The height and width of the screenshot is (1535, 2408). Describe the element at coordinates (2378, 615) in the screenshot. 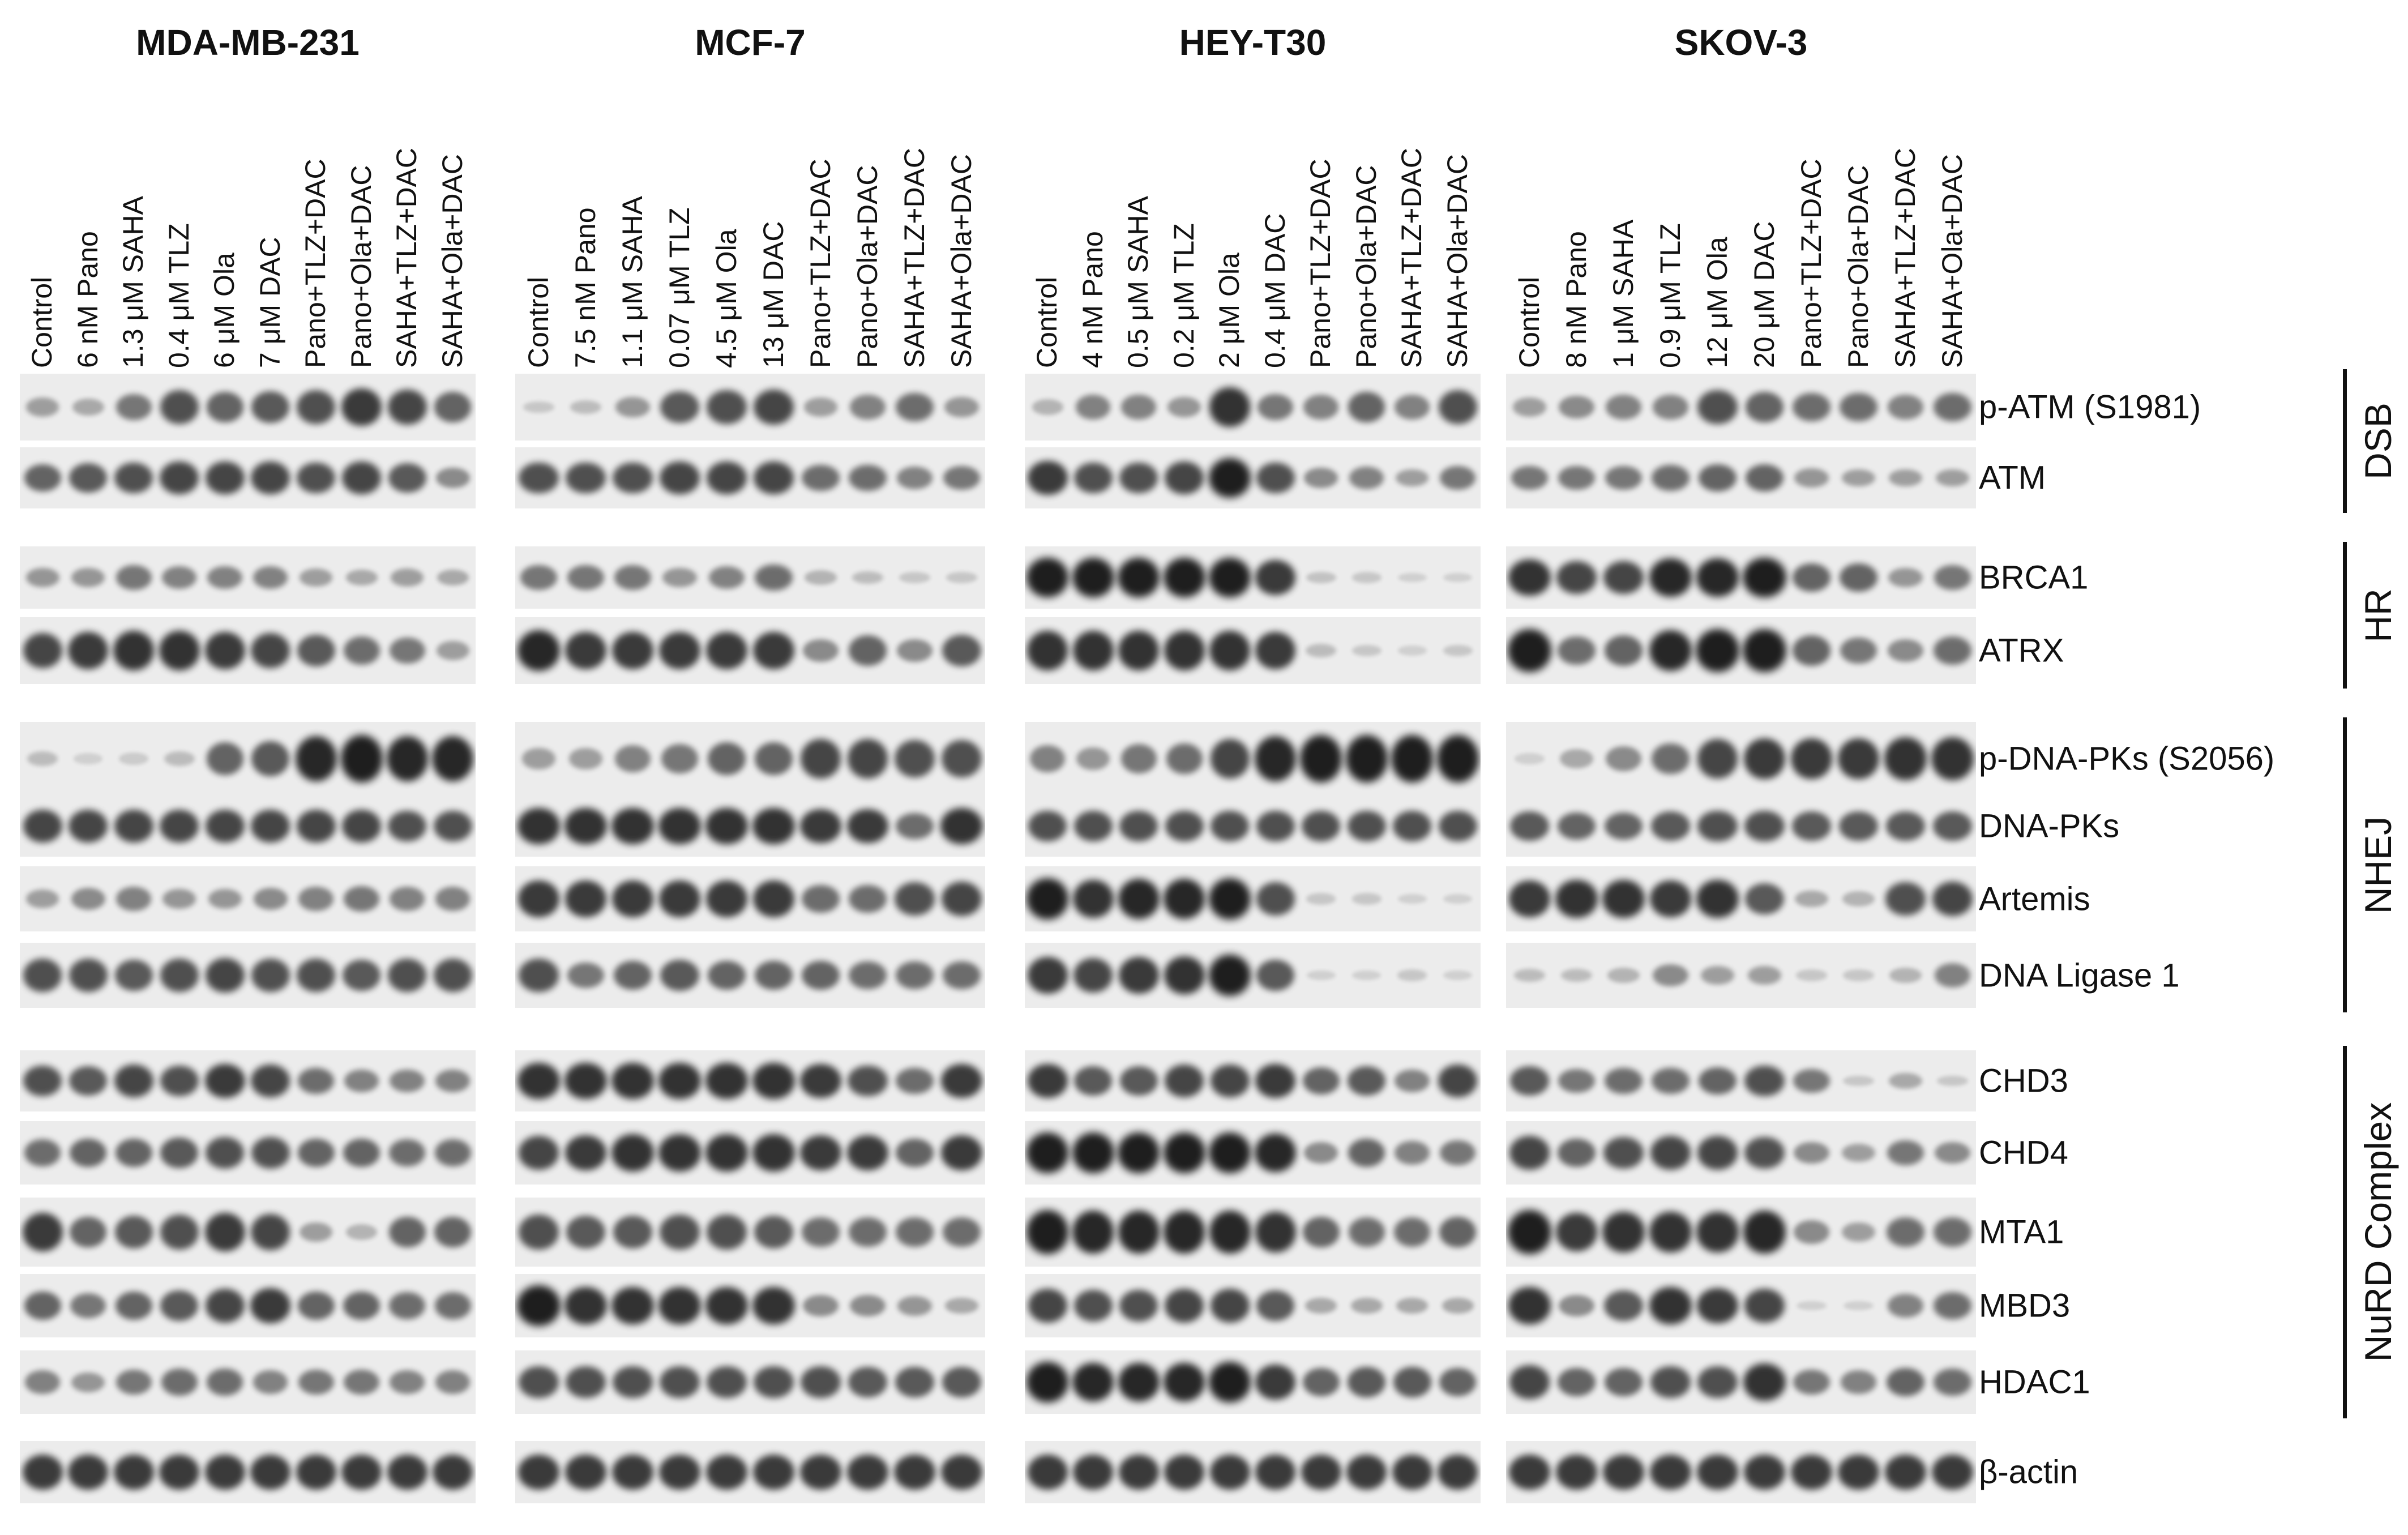

I see `group-label: HR` at that location.